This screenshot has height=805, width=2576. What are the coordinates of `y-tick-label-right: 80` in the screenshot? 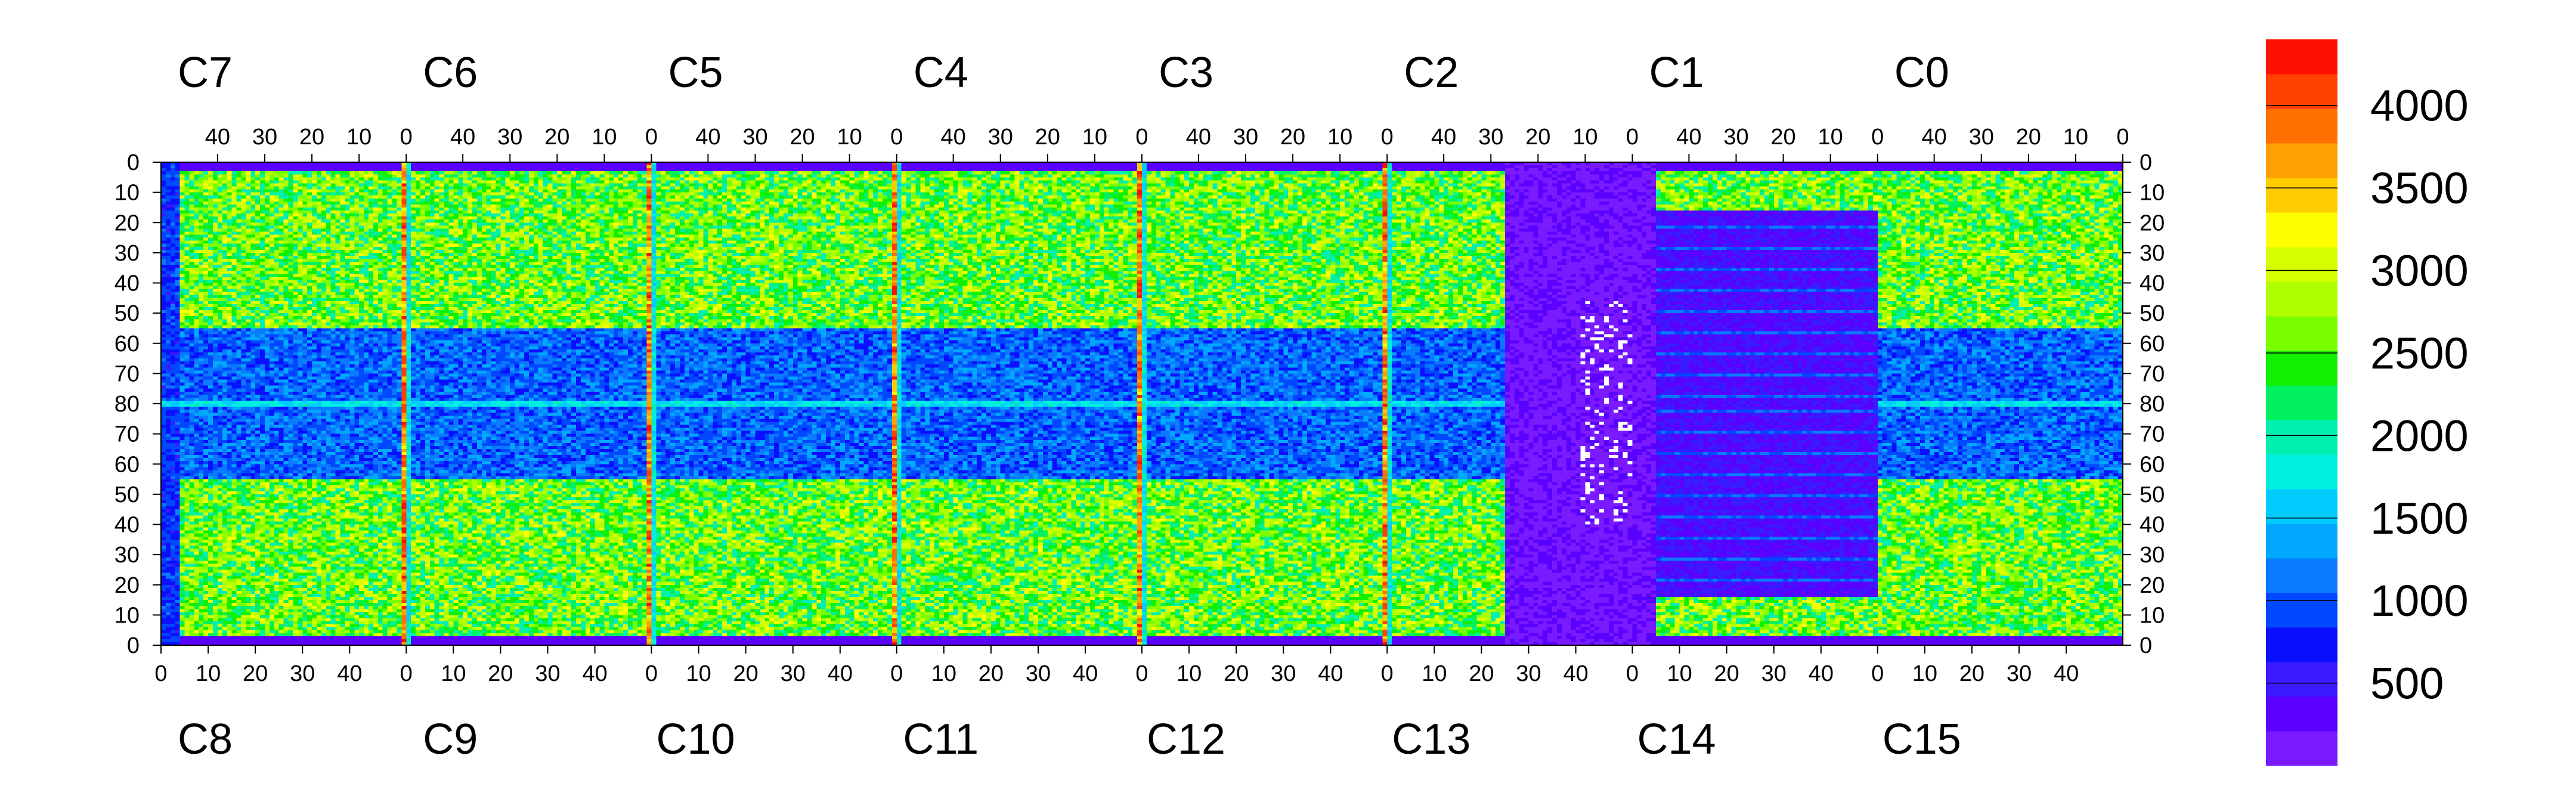 It's located at (2153, 405).